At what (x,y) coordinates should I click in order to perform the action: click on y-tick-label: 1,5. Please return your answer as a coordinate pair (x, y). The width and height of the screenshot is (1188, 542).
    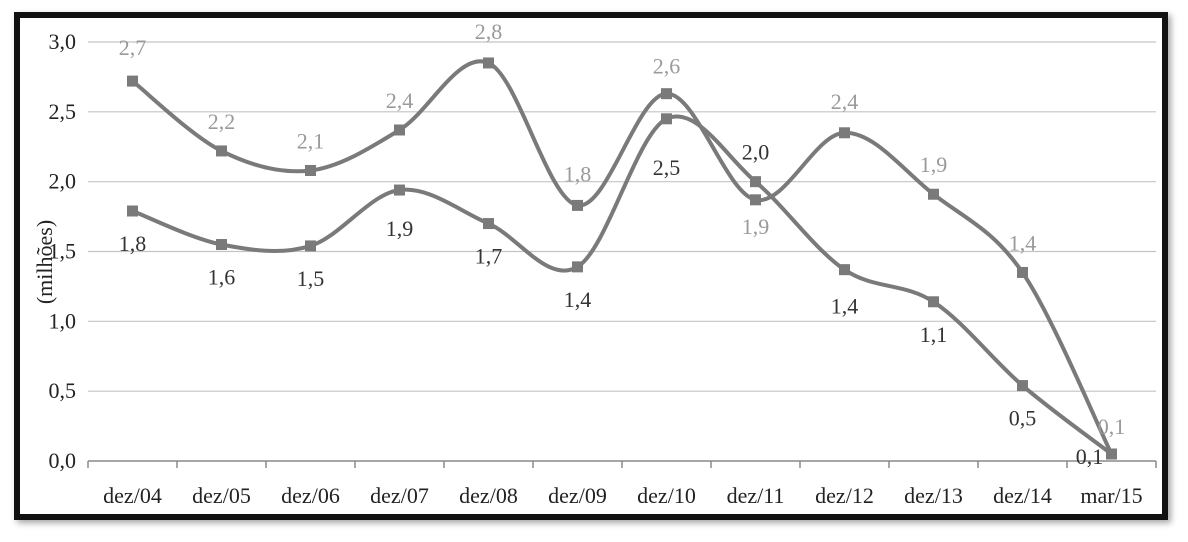
    Looking at the image, I should click on (63, 251).